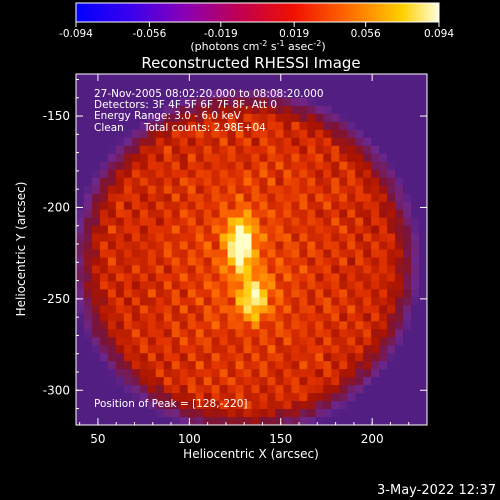 Image resolution: width=500 pixels, height=500 pixels. What do you see at coordinates (76, 34) in the screenshot?
I see `colorbar-tick-label: -0.094` at bounding box center [76, 34].